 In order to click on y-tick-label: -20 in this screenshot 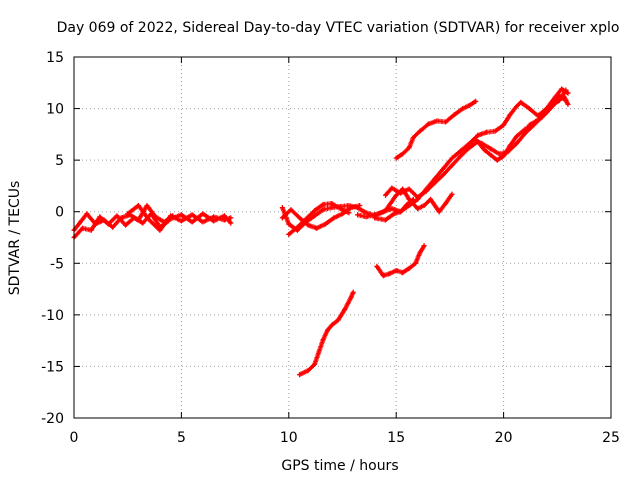, I will do `click(52, 419)`.